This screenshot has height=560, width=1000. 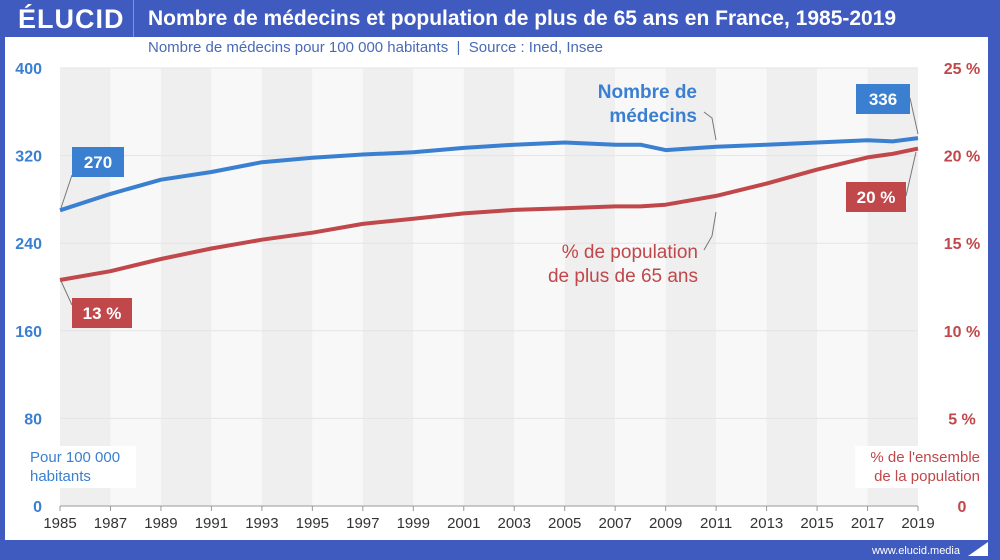 I want to click on x-tick-label: 1993, so click(x=261, y=523).